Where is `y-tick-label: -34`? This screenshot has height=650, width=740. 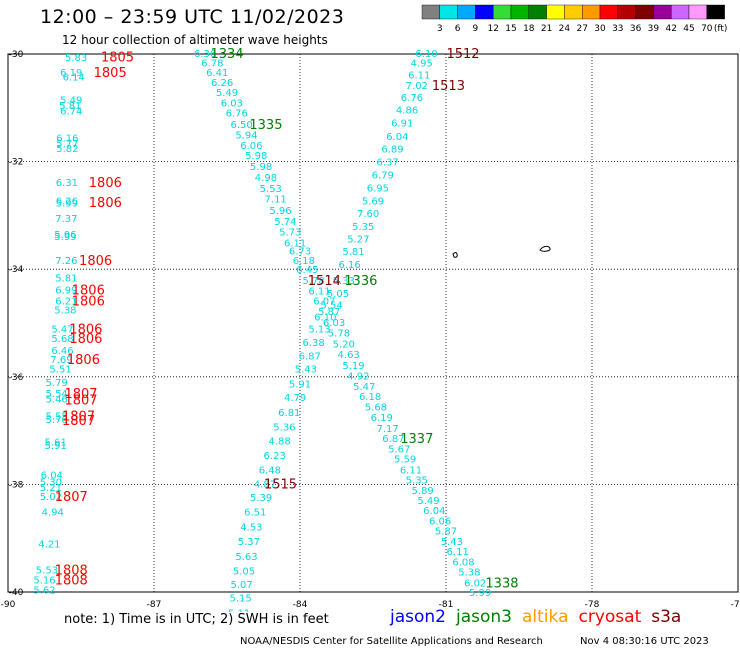 y-tick-label: -34 is located at coordinates (16, 270).